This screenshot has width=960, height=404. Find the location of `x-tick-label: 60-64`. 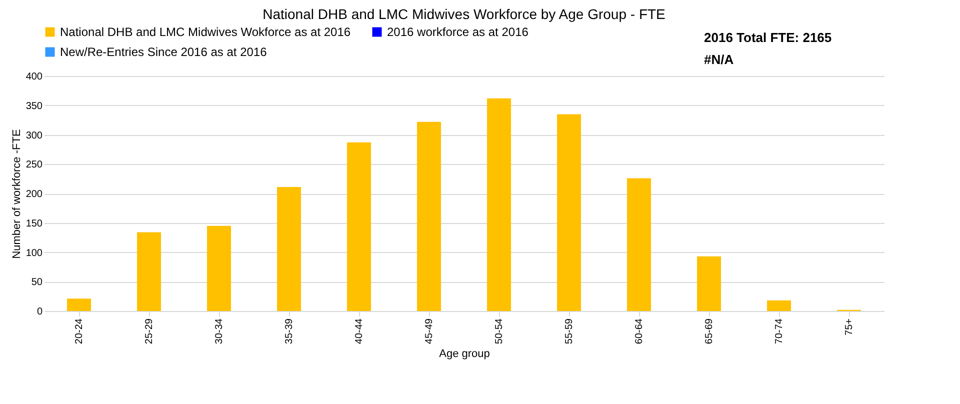

x-tick-label: 60-64 is located at coordinates (639, 331).